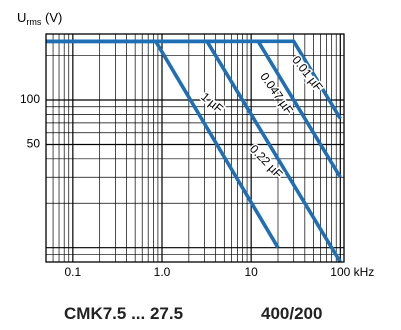 The width and height of the screenshot is (401, 330). I want to click on x-tick-label: 0.1, so click(72, 272).